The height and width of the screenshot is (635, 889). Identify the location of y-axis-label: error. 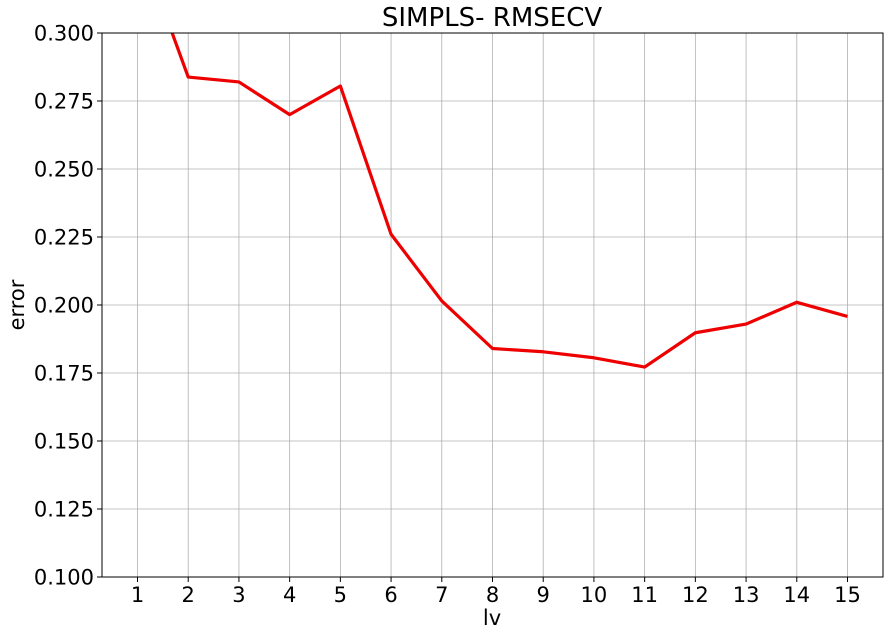
(17, 304).